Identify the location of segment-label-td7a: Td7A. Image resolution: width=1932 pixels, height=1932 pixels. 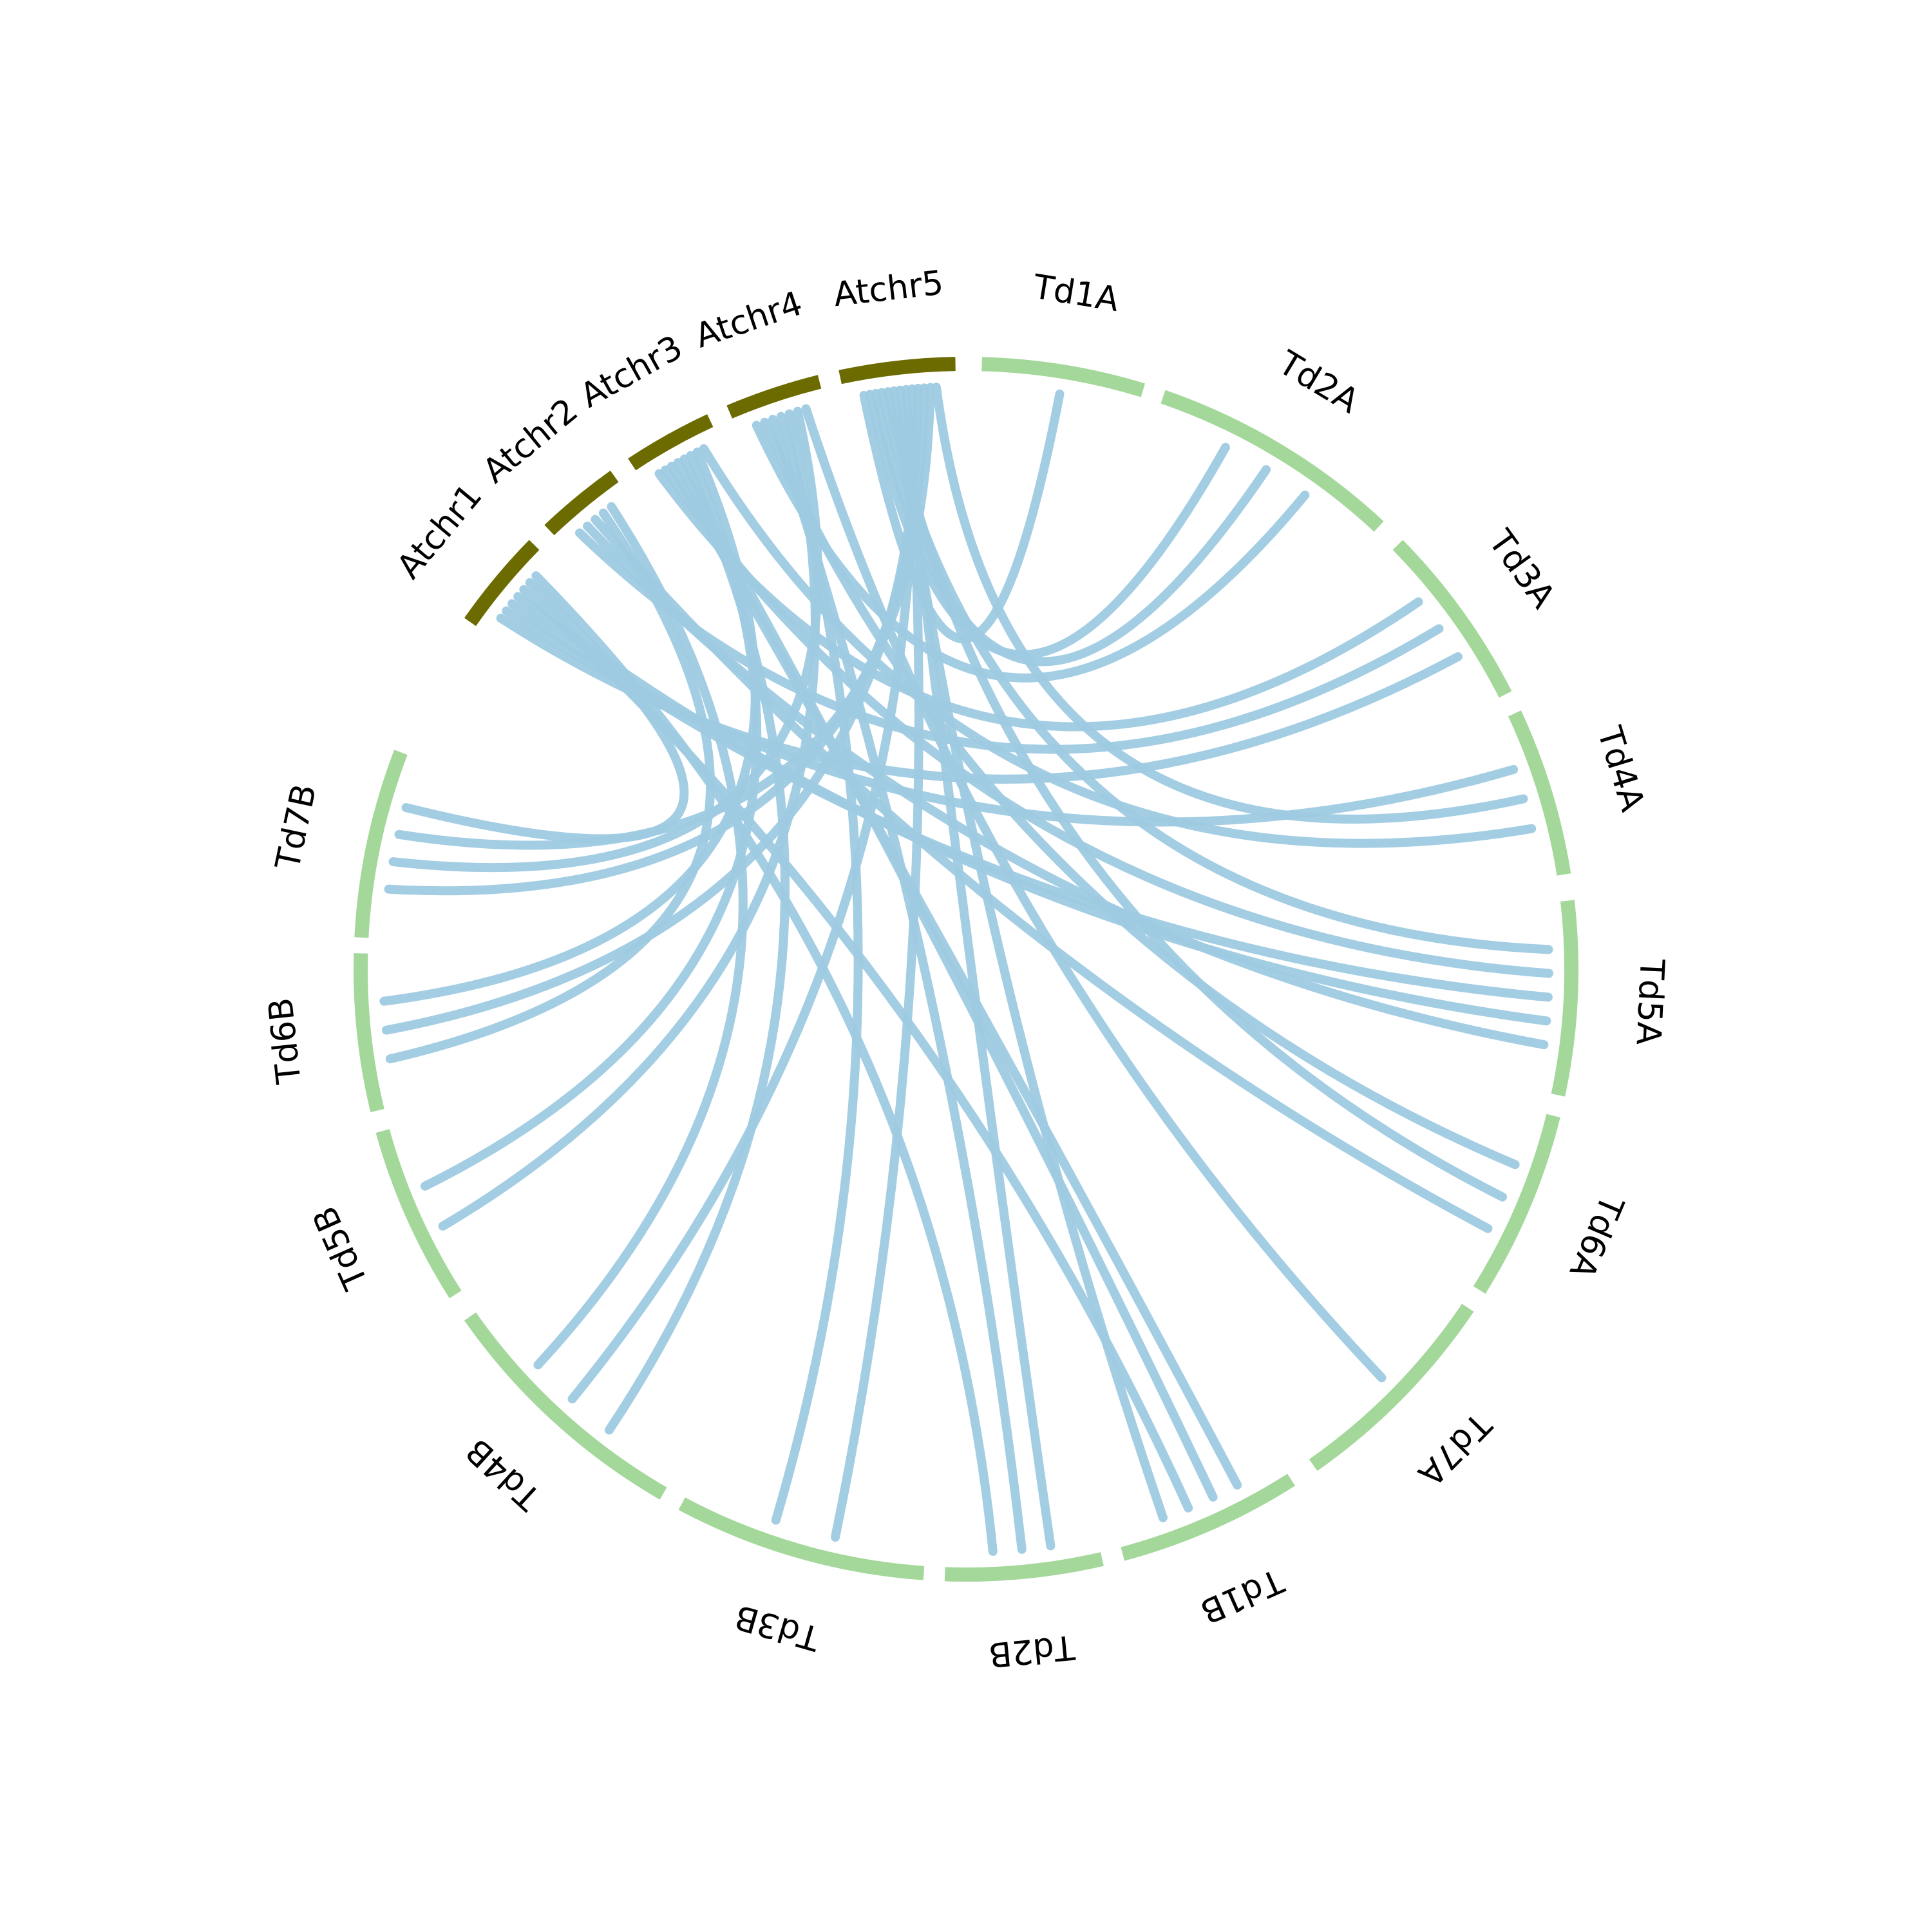
(1454, 1449).